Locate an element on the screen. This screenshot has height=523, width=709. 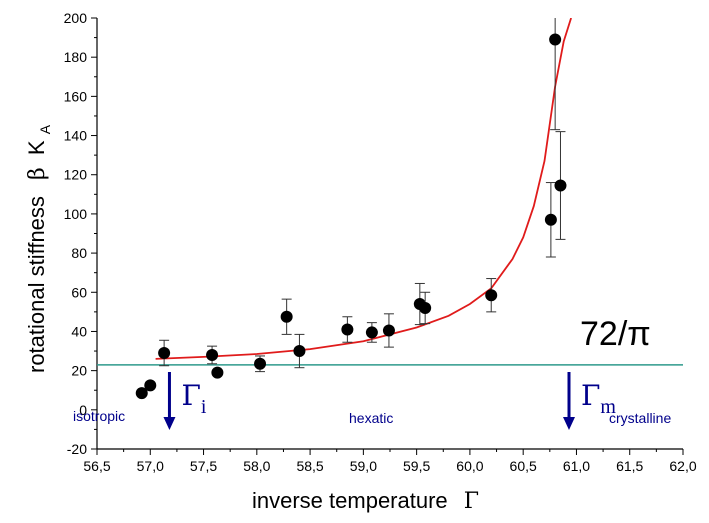
y-tick-label: 100 is located at coordinates (76, 214).